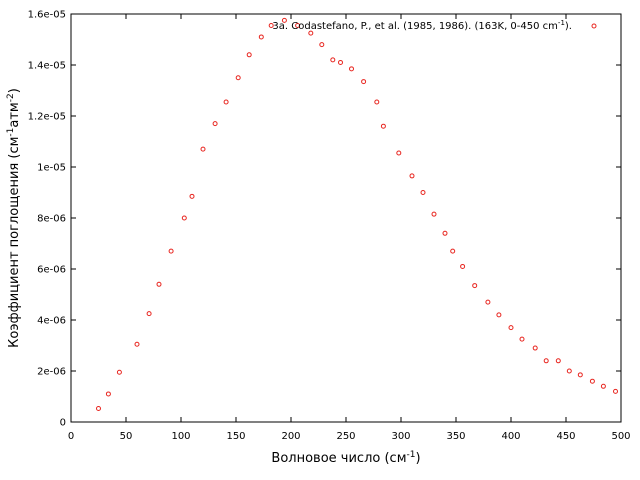  What do you see at coordinates (126, 436) in the screenshot?
I see `x-tick-label: 50` at bounding box center [126, 436].